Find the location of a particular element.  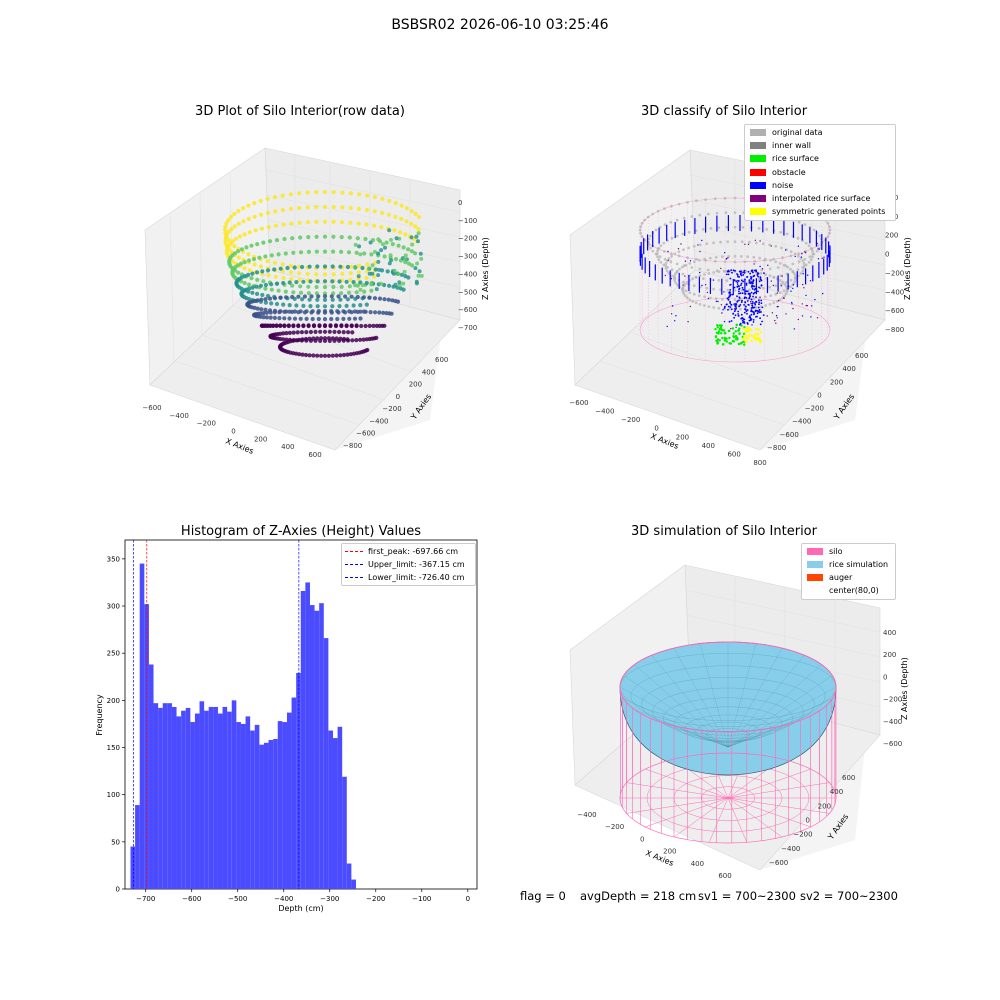

raw-x-ticks: −600 −400 −200 0 200 400 600 is located at coordinates (231, 431).